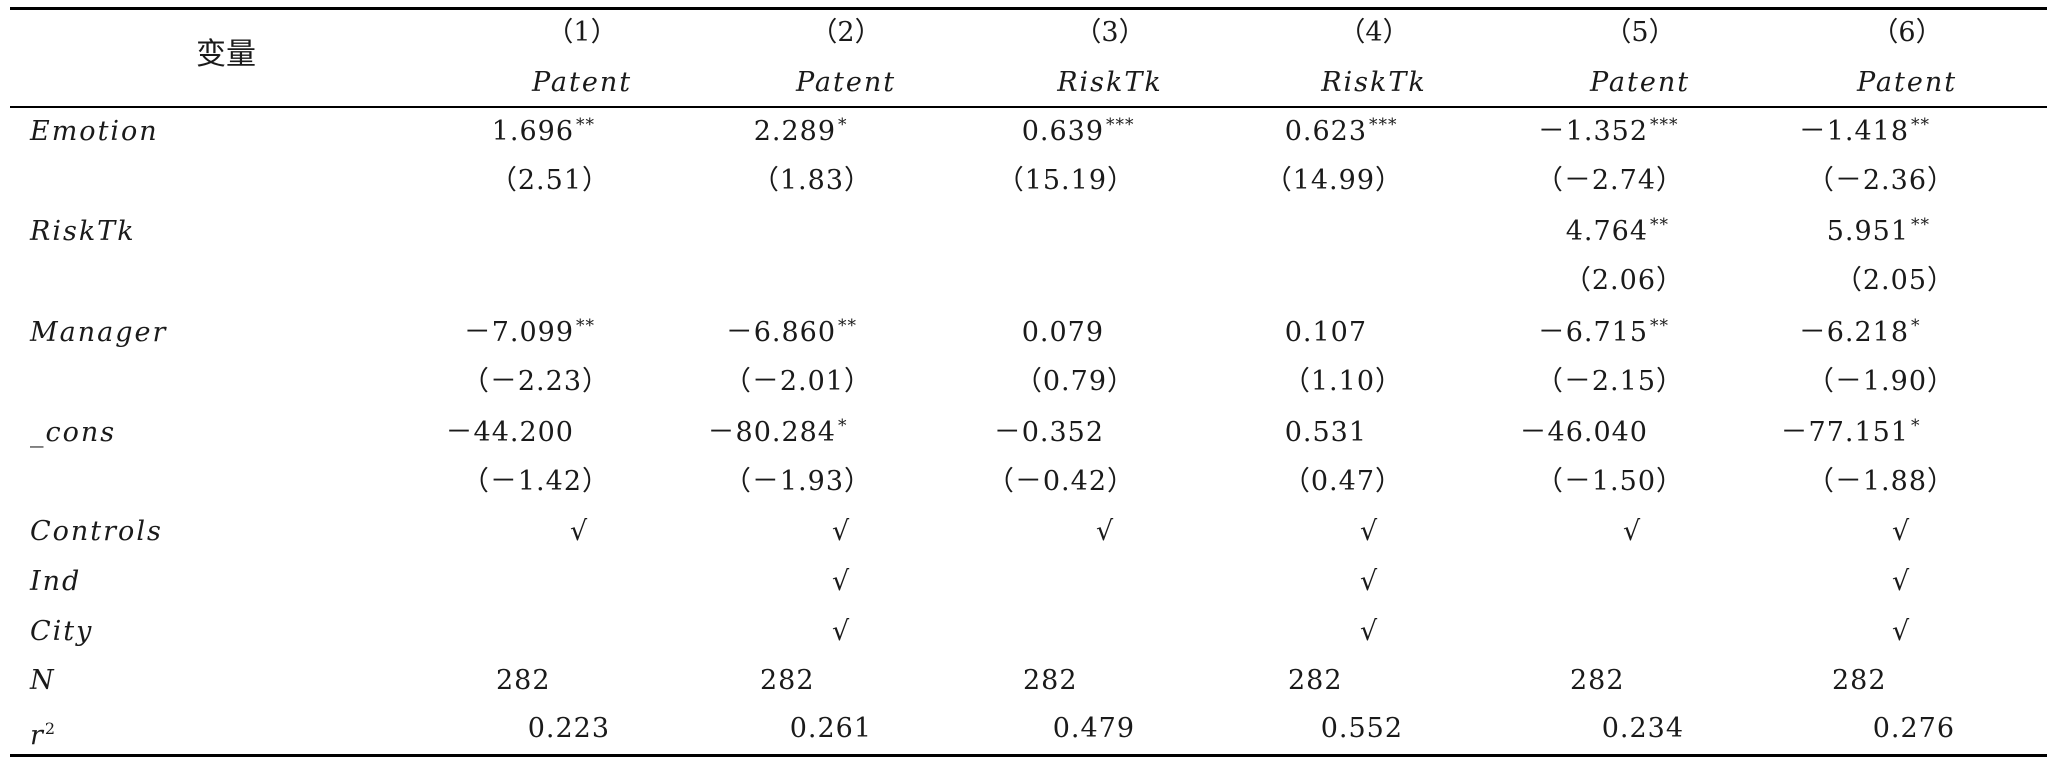  Describe the element at coordinates (811, 180) in the screenshot. I see `t-statistic: （1.83）` at that location.